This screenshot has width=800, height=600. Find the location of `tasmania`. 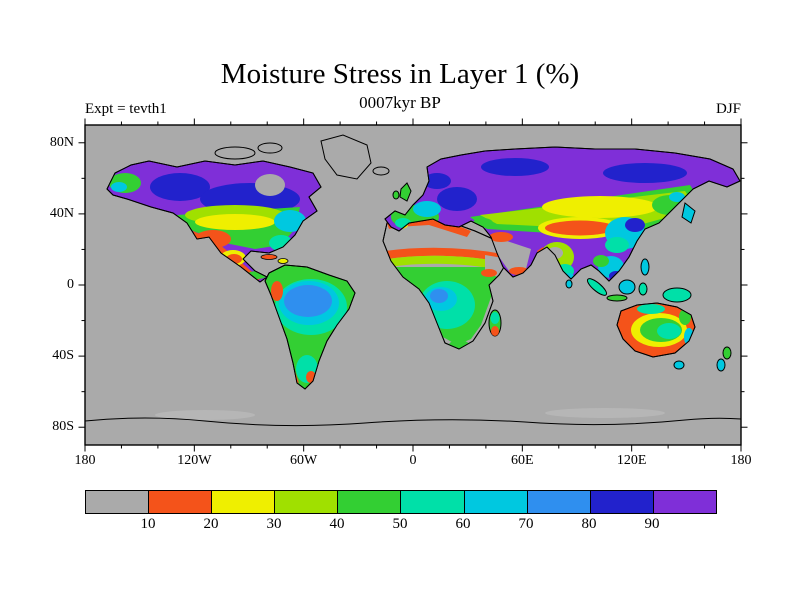

tasmania is located at coordinates (679, 365).